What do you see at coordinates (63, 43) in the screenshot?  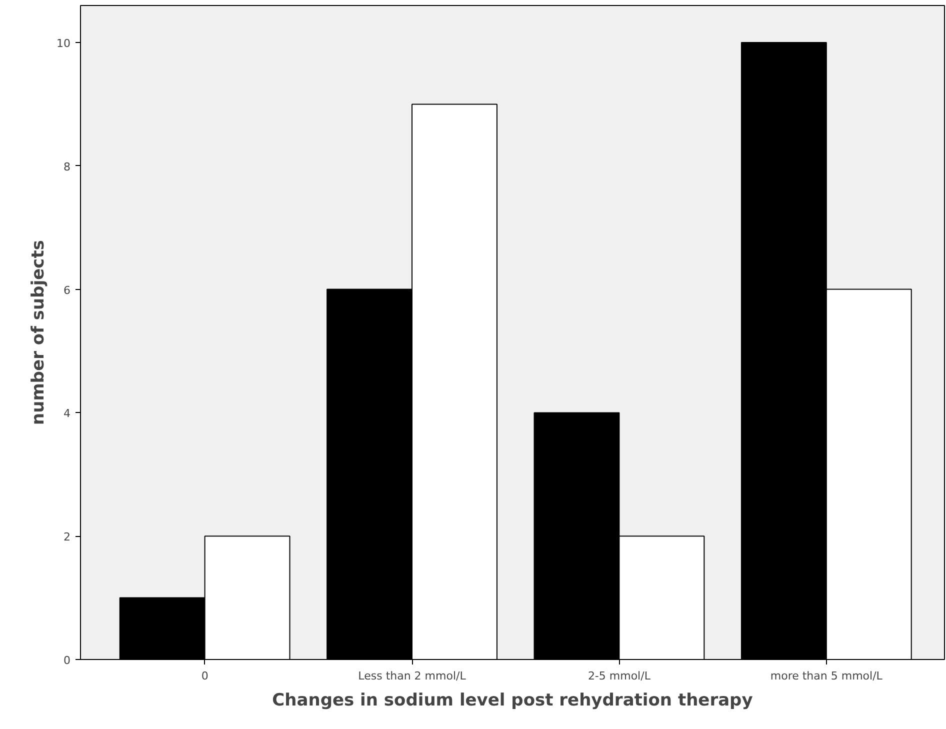 I see `y-tick-label: 10` at bounding box center [63, 43].